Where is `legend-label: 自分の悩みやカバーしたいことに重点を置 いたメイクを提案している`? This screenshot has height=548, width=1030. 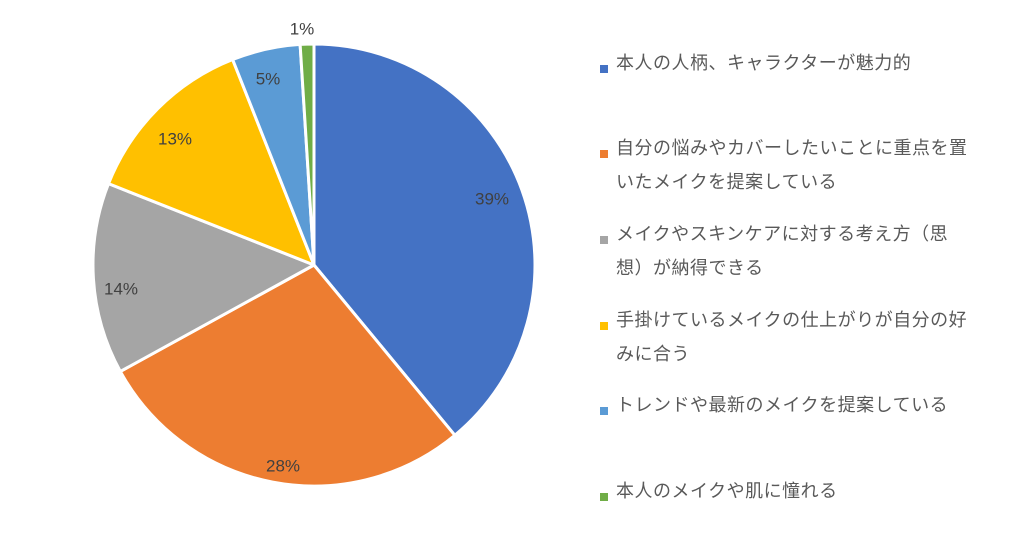
legend-label: 自分の悩みやカバーしたいことに重点を置 いたメイクを提案している is located at coordinates (792, 165).